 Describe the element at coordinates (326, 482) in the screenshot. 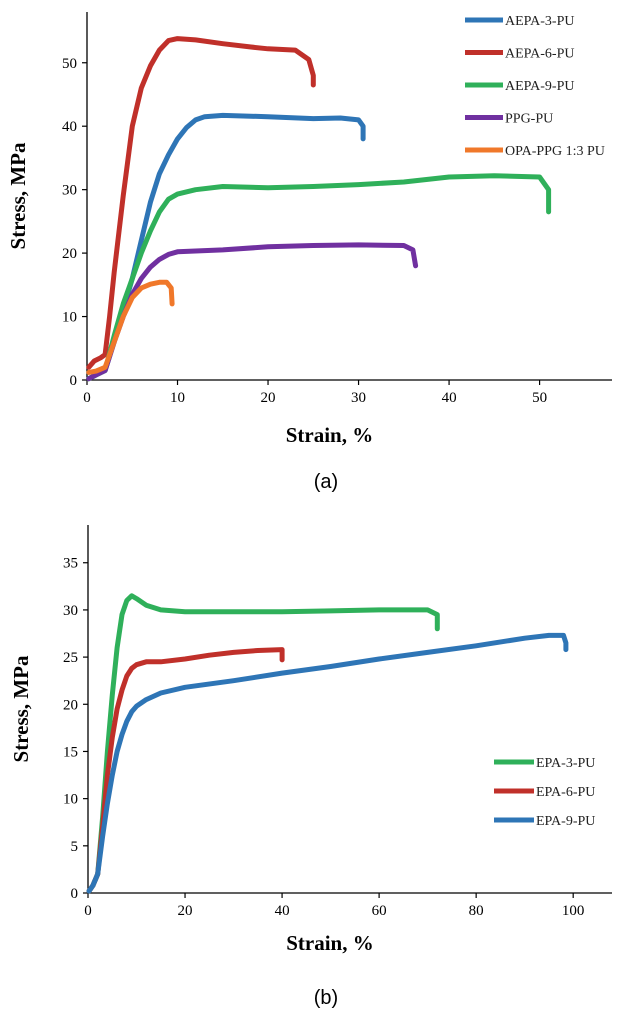

I see `panel-label: (a)` at that location.